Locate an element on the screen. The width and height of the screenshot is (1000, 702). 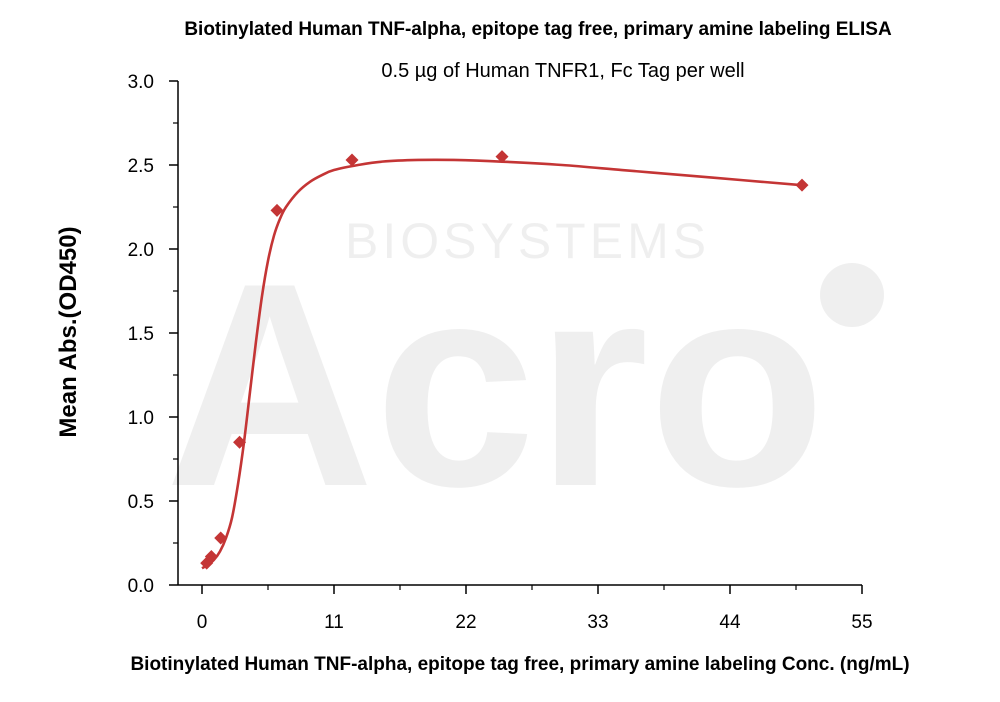
x-axis-ticks: 0 11 22 33 44 55 is located at coordinates (535, 609).